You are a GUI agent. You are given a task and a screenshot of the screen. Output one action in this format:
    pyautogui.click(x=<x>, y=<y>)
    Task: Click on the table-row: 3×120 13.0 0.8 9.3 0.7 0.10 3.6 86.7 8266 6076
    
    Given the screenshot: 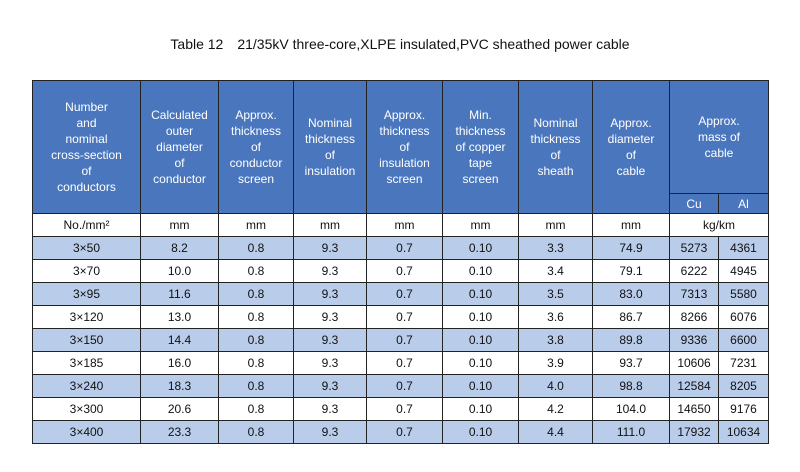 What is the action you would take?
    pyautogui.click(x=401, y=317)
    